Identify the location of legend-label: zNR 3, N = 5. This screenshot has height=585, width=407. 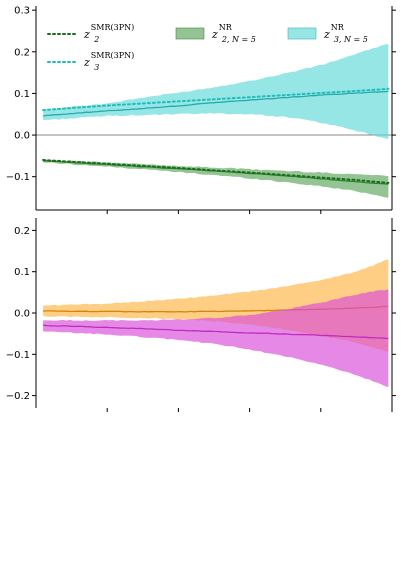
(345, 33).